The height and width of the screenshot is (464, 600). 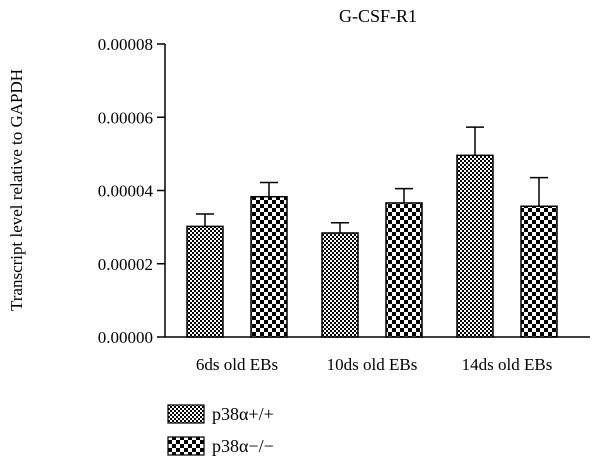 I want to click on x-tick-label: 14ds old EBs, so click(x=507, y=364).